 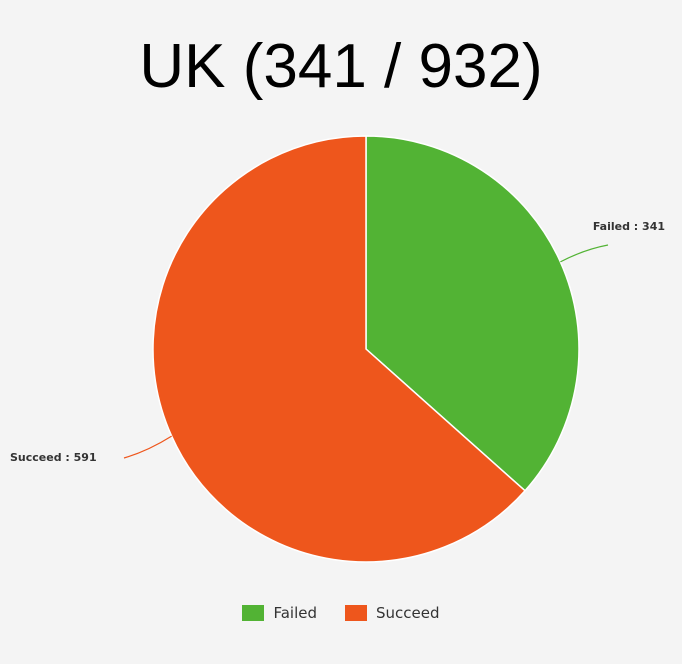 I want to click on connector-line-failed, so click(x=584, y=253).